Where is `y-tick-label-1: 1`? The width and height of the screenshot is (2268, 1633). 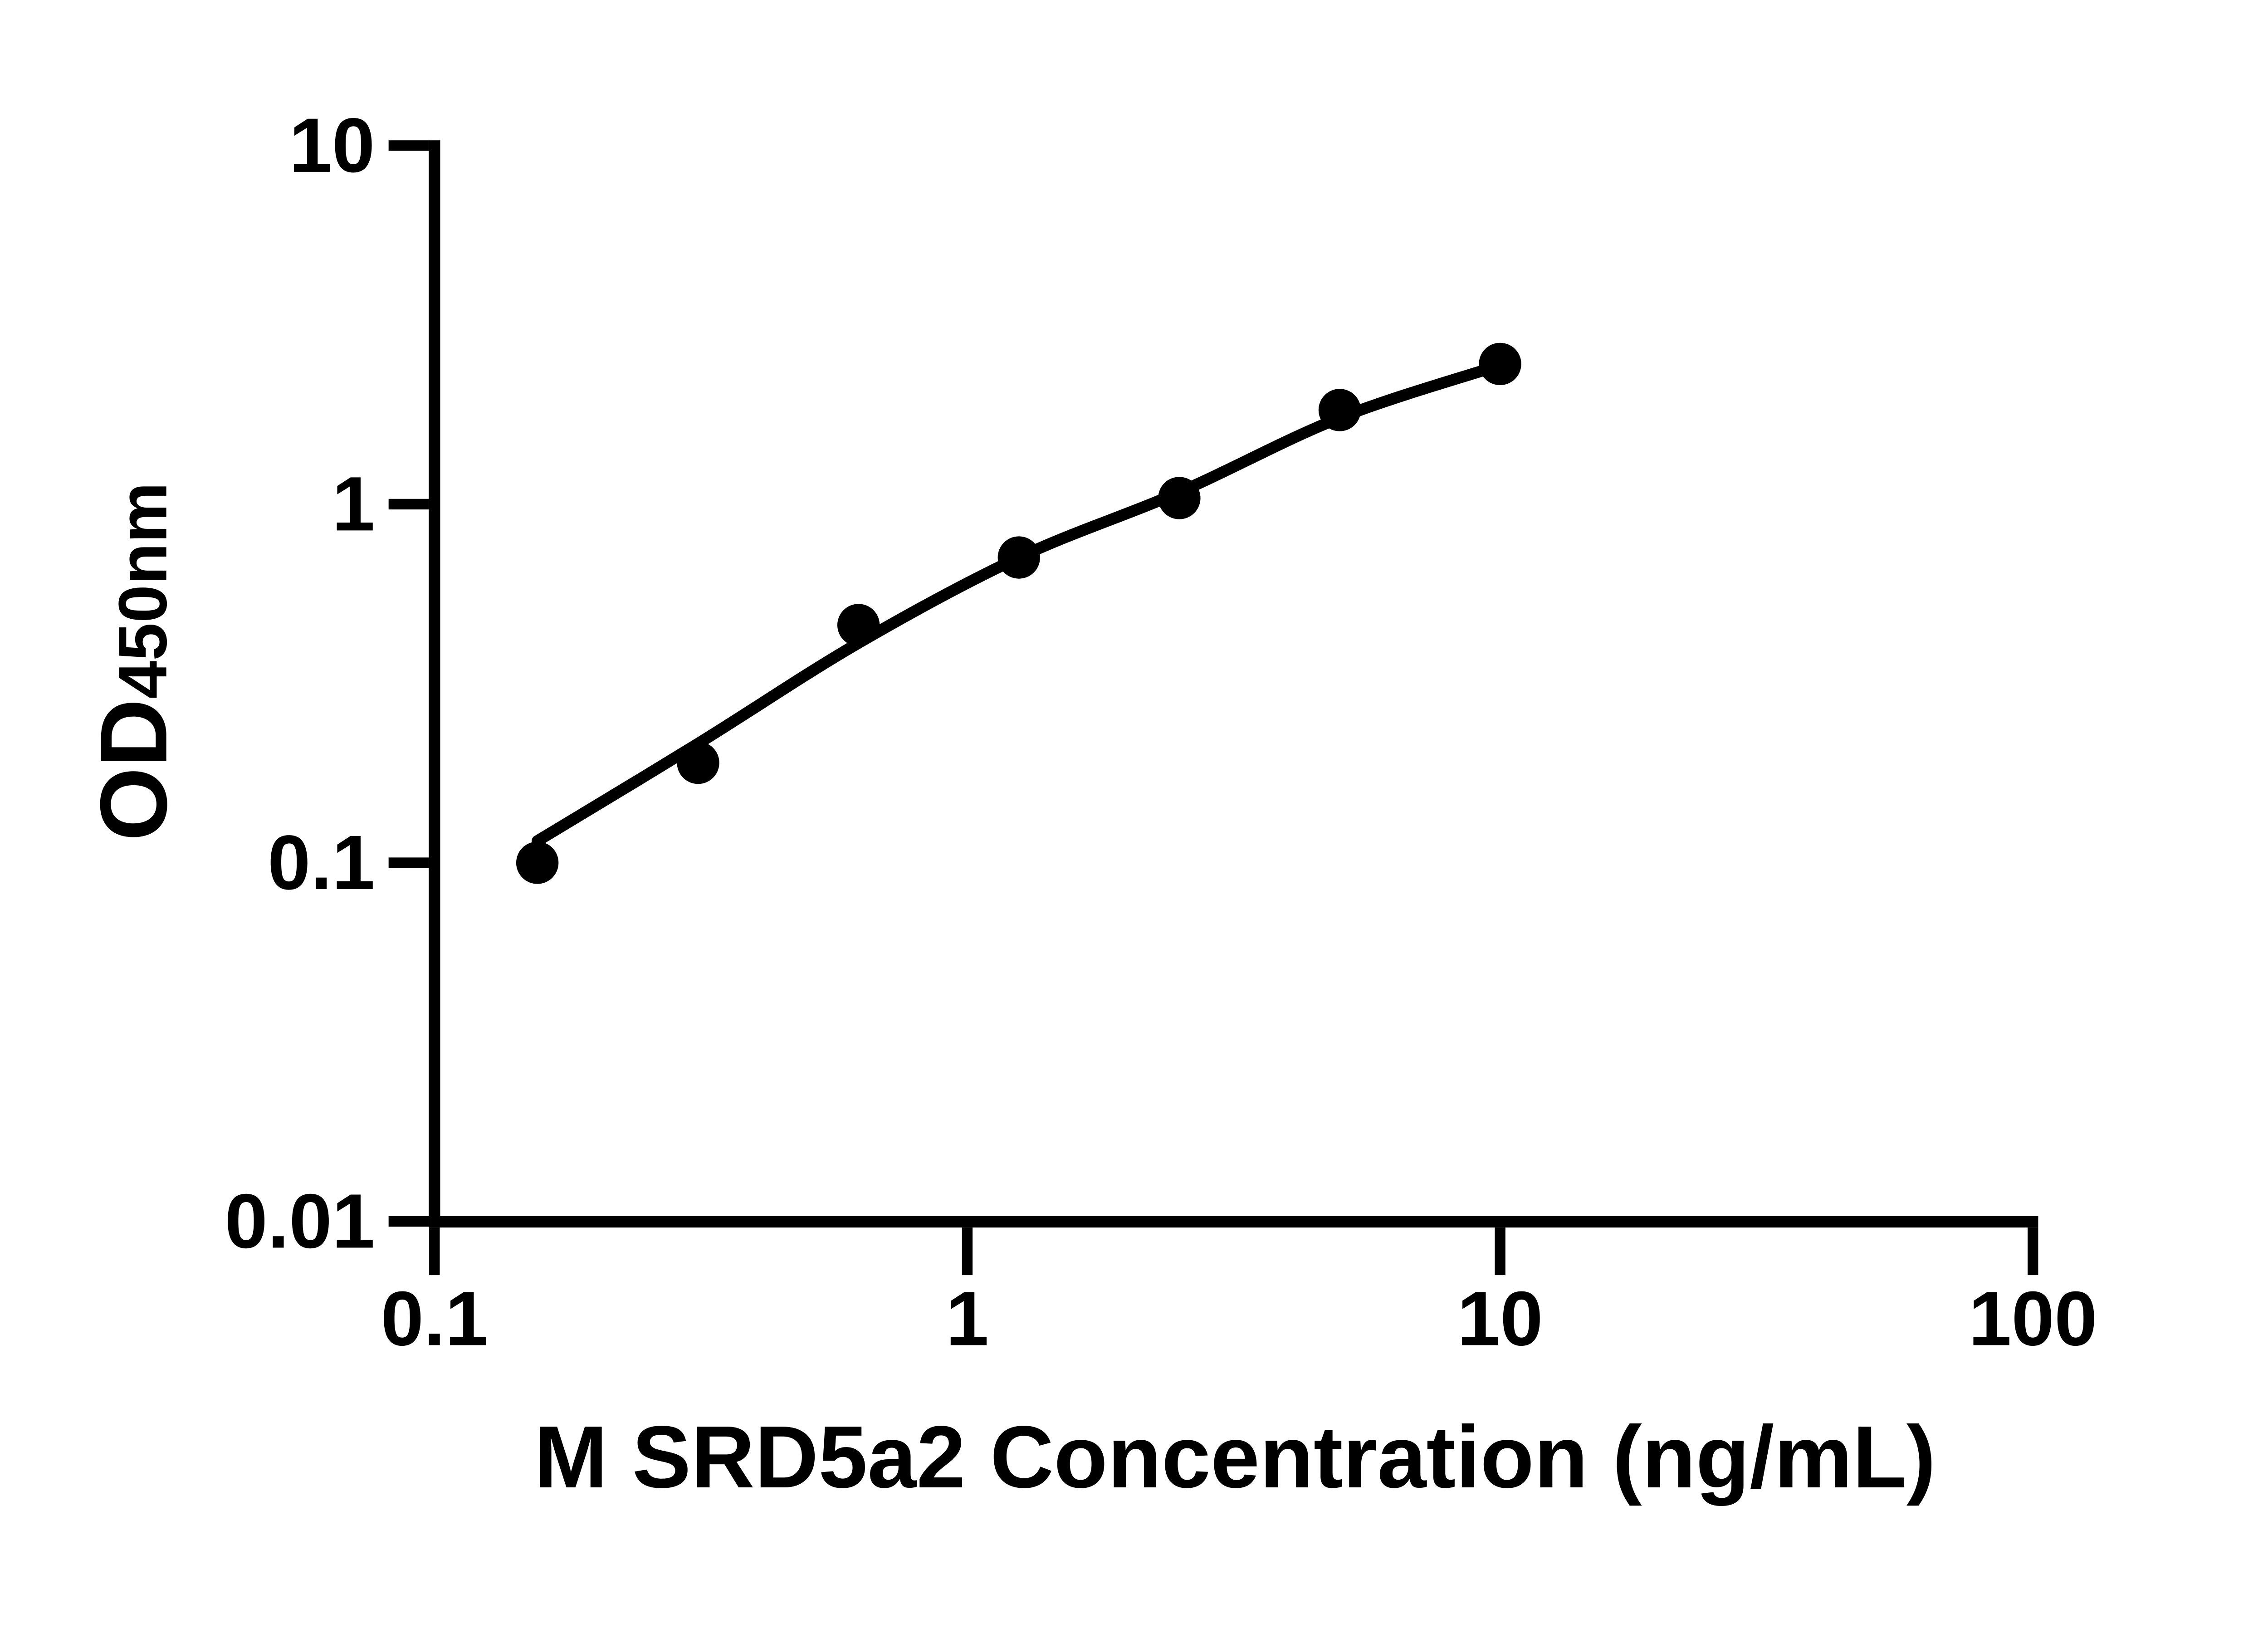
y-tick-label-1: 1 is located at coordinates (353, 504).